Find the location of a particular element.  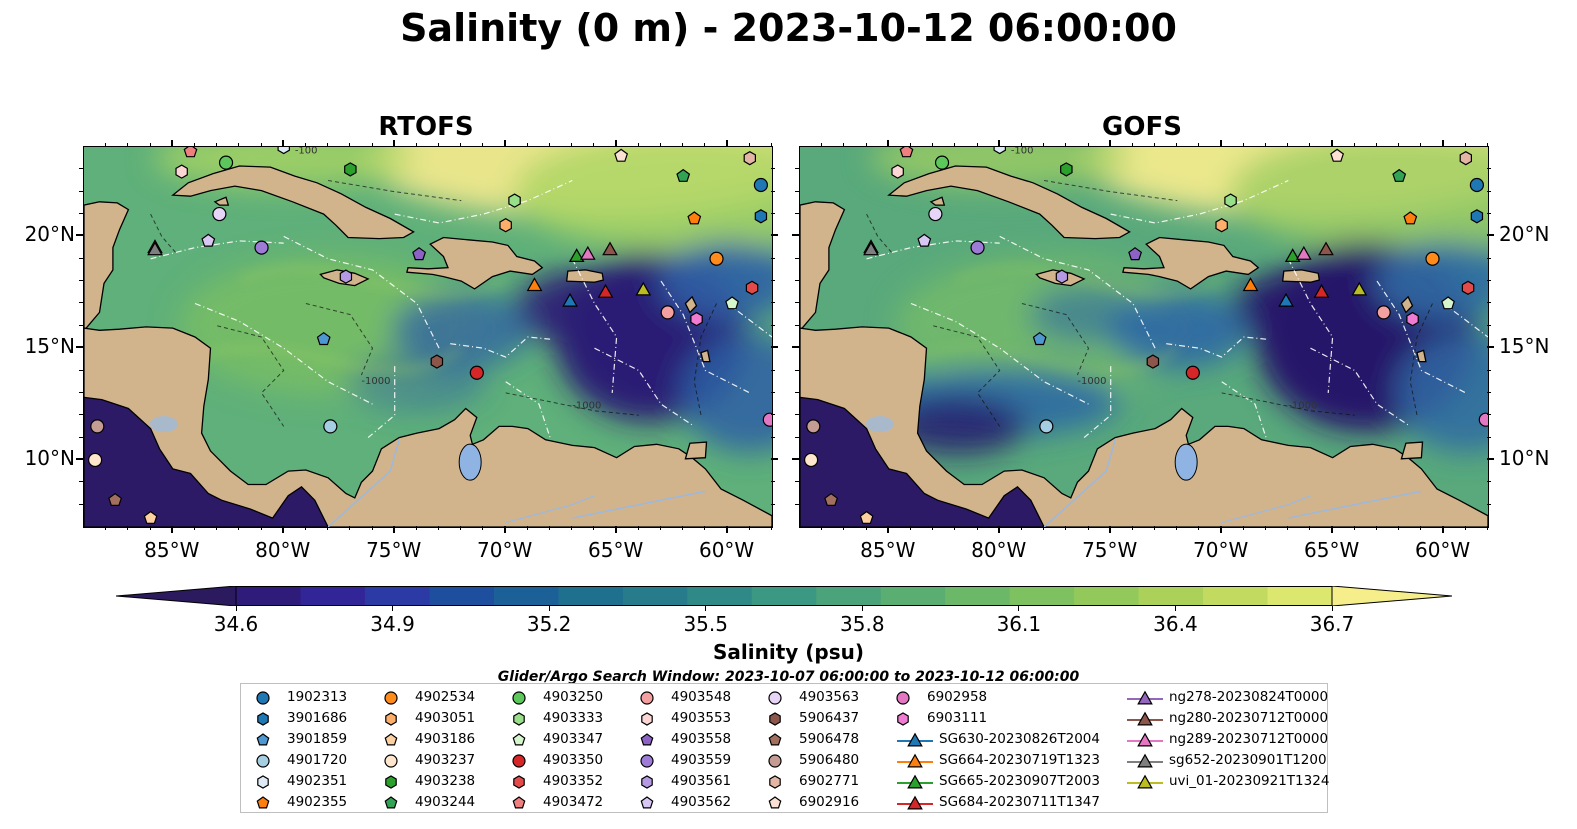

legend-label: ng278-20230824T0000 is located at coordinates (1249, 697).